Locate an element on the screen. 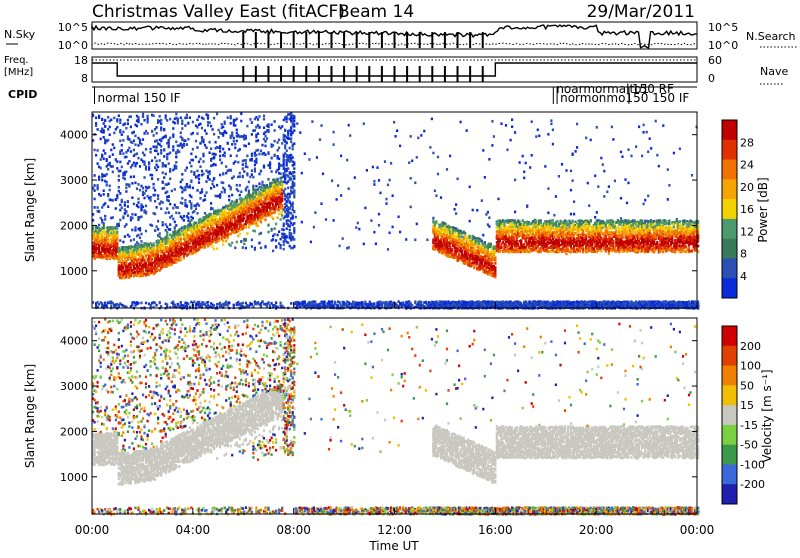  sky-right-label: N.Search is located at coordinates (771, 36).